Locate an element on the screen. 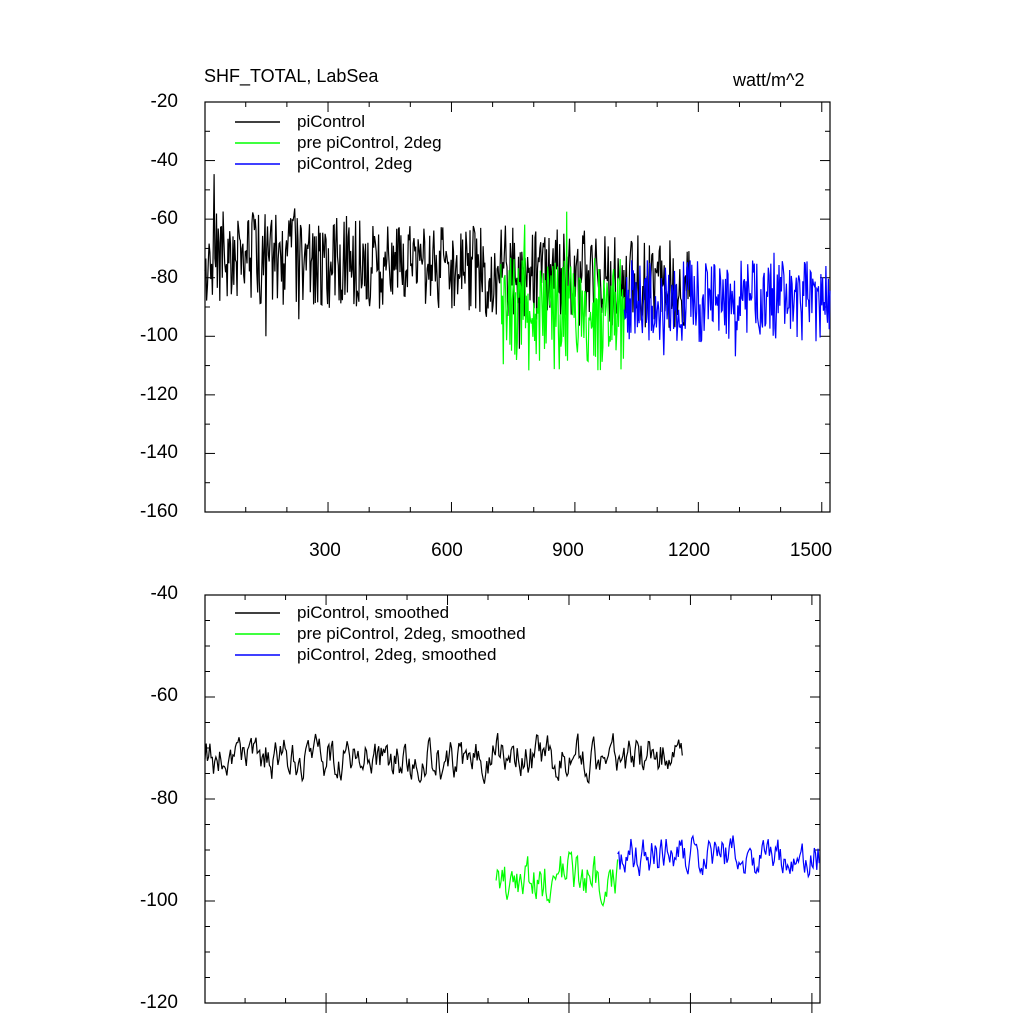 The image size is (1024, 1024). top-y-tick-label: -60 is located at coordinates (164, 218).